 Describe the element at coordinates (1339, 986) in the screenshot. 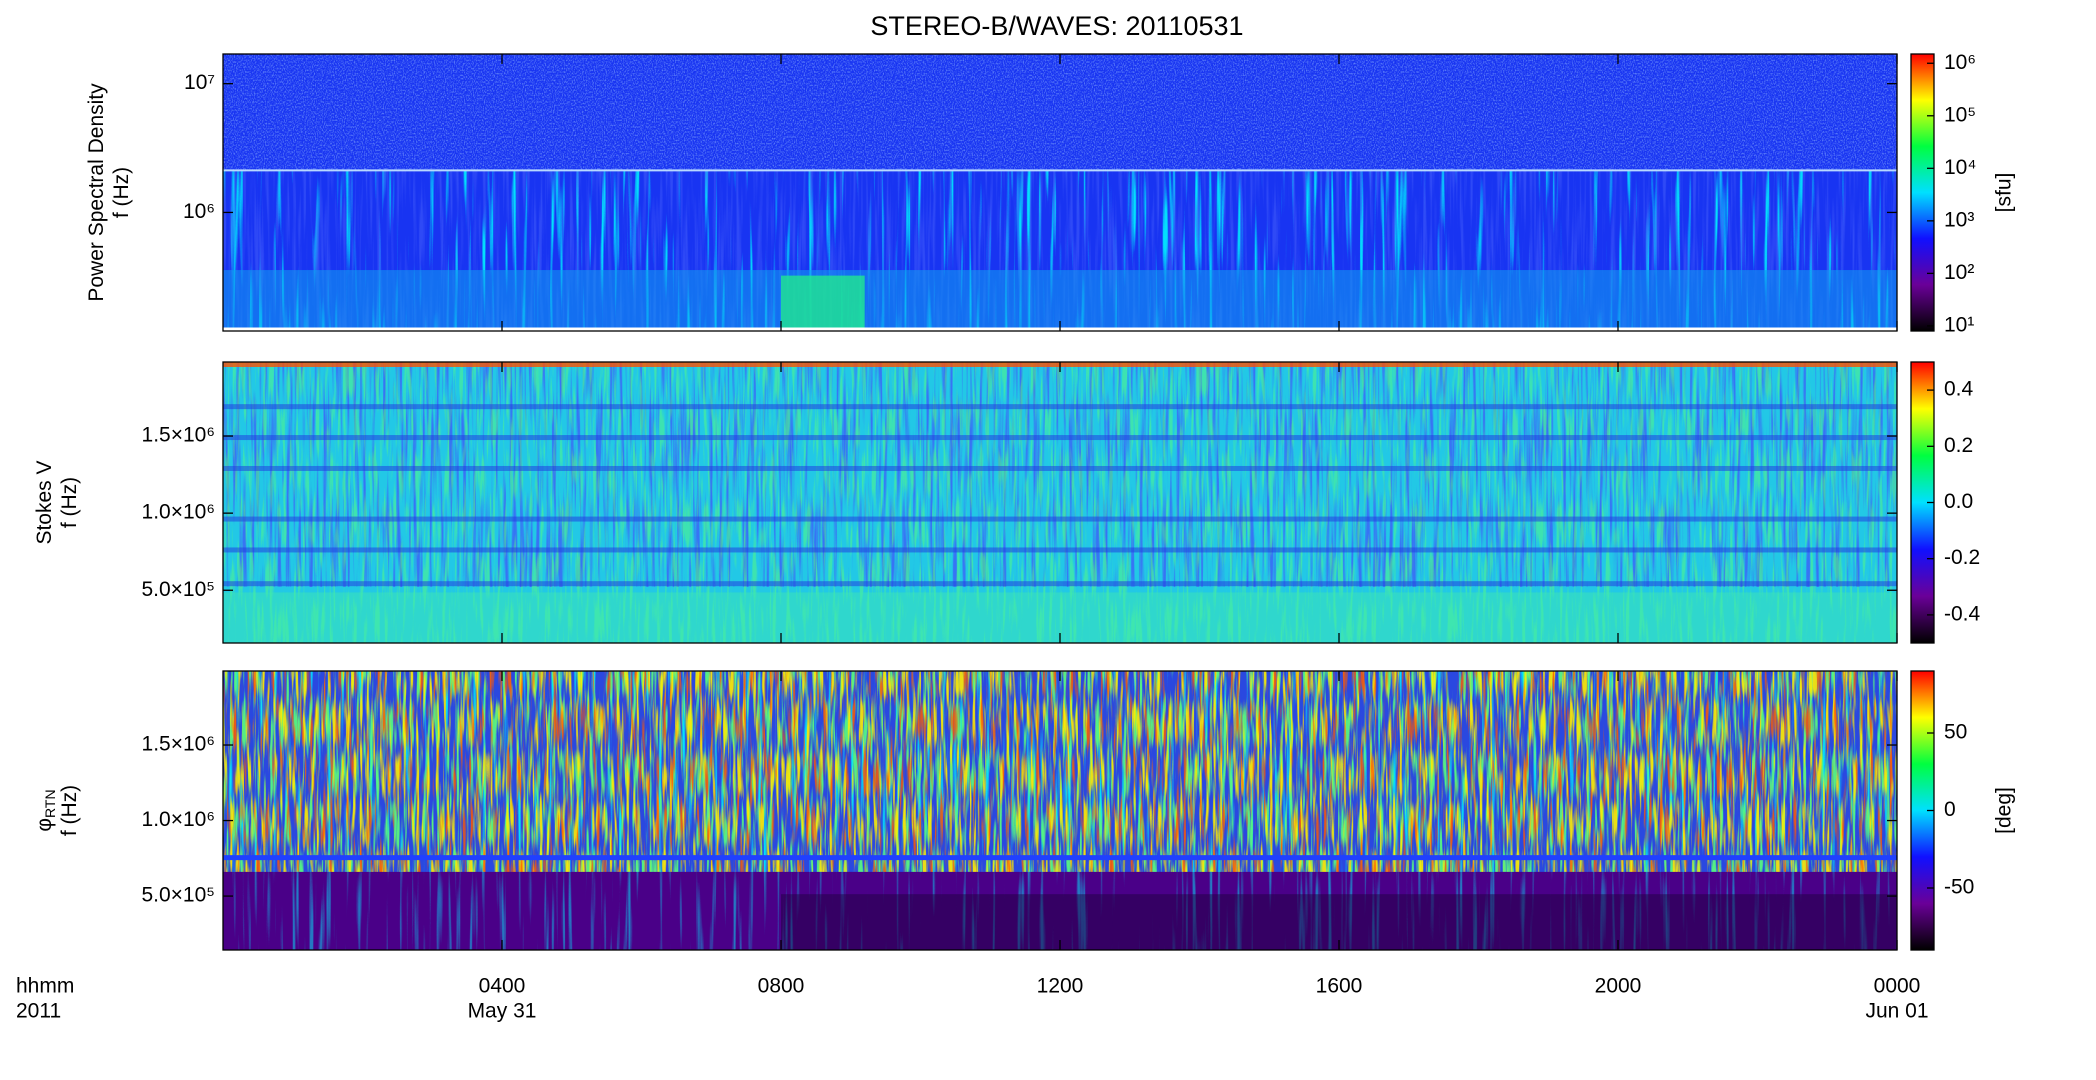

I see `x-tick-label: 1600` at that location.